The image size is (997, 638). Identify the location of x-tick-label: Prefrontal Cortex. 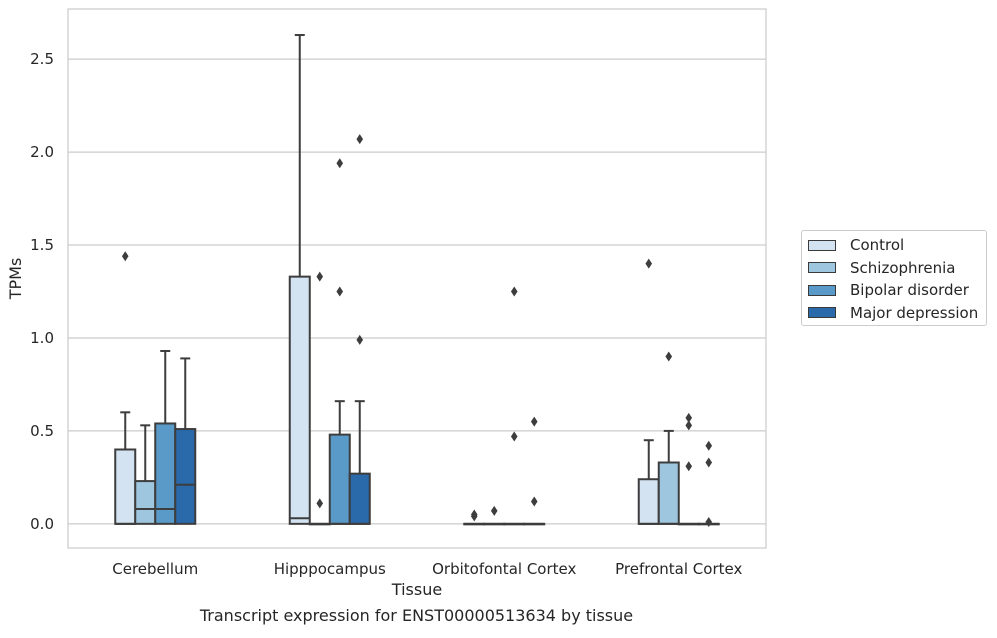
(678, 569).